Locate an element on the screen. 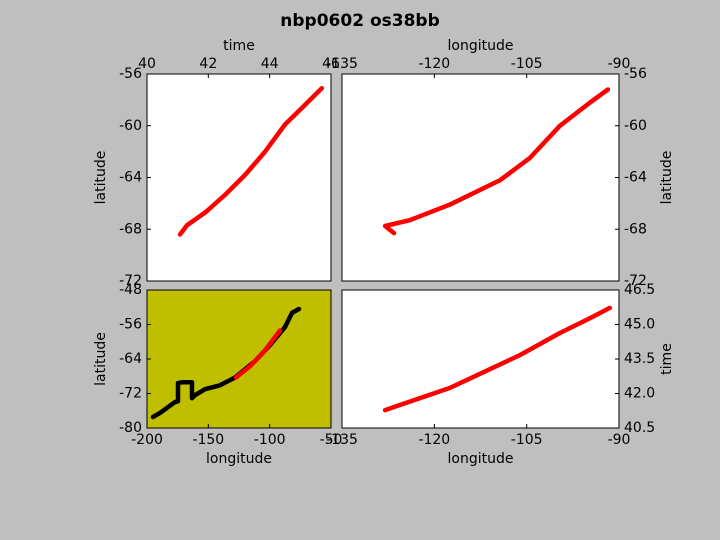 The width and height of the screenshot is (720, 540). x-tick-label: 46 is located at coordinates (331, 64).